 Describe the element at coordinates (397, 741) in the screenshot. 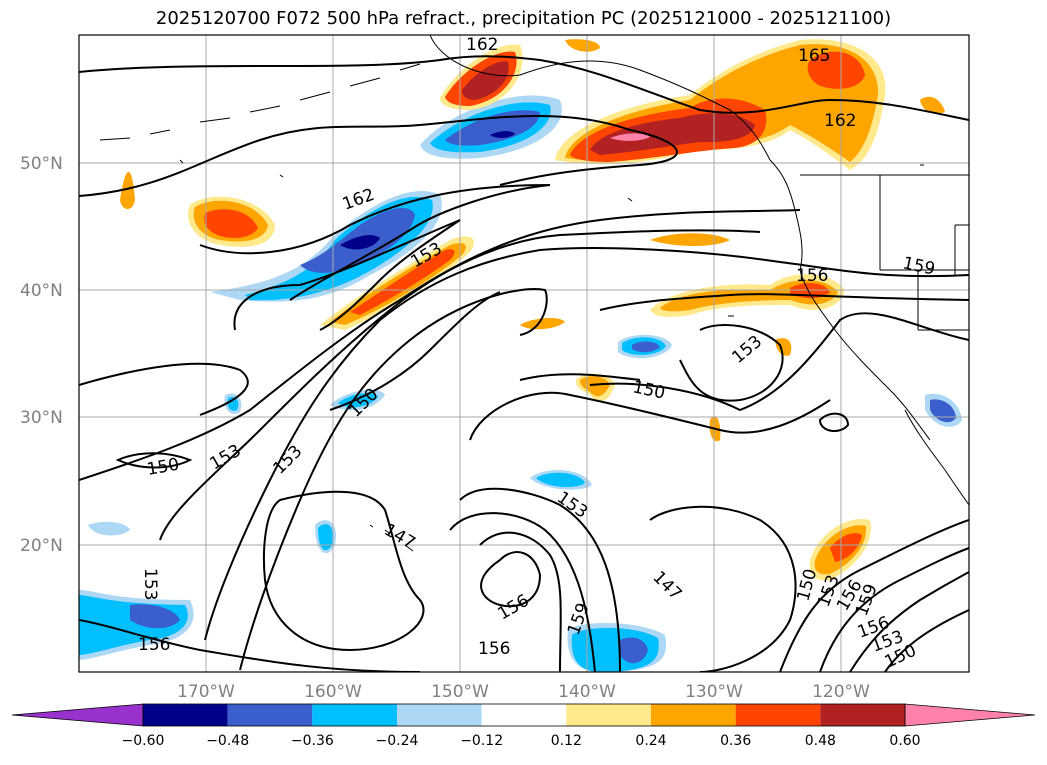

I see `colorbar-tick-label: −0.24` at that location.